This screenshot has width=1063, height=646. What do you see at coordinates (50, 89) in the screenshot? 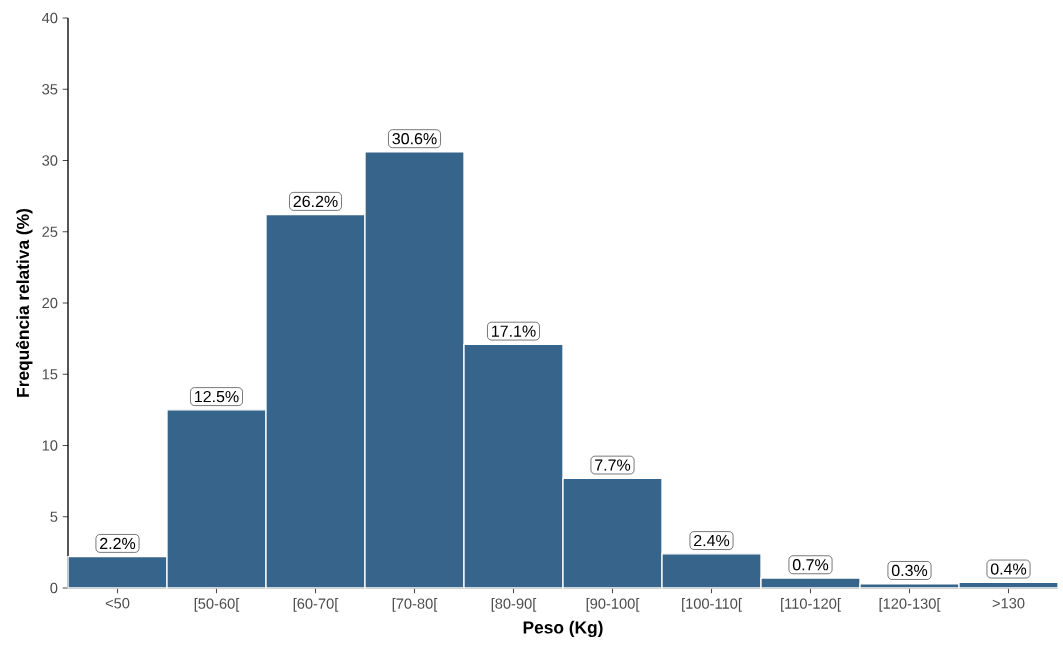
I see `y-tick-label: 35` at bounding box center [50, 89].